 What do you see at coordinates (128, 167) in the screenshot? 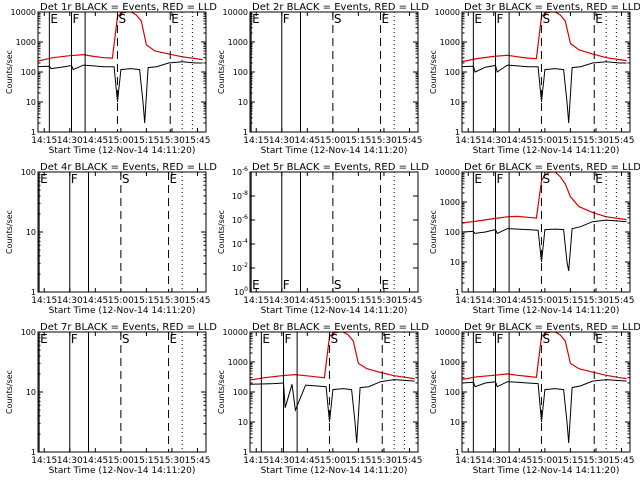
I see `panel-title: Det 4r BLACK = Events, RED = LLD` at bounding box center [128, 167].